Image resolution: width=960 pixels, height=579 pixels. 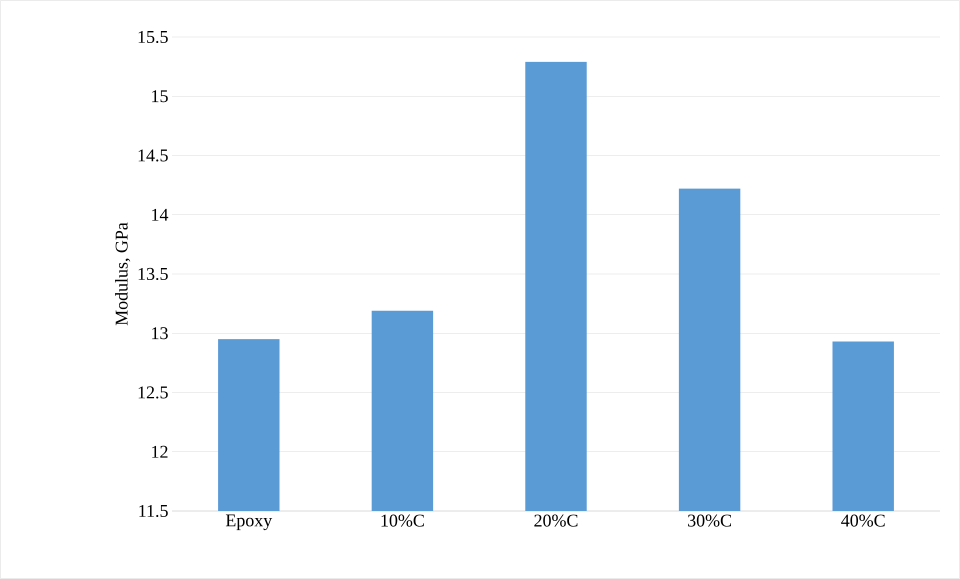 What do you see at coordinates (160, 214) in the screenshot?
I see `y-tick-label: 14` at bounding box center [160, 214].